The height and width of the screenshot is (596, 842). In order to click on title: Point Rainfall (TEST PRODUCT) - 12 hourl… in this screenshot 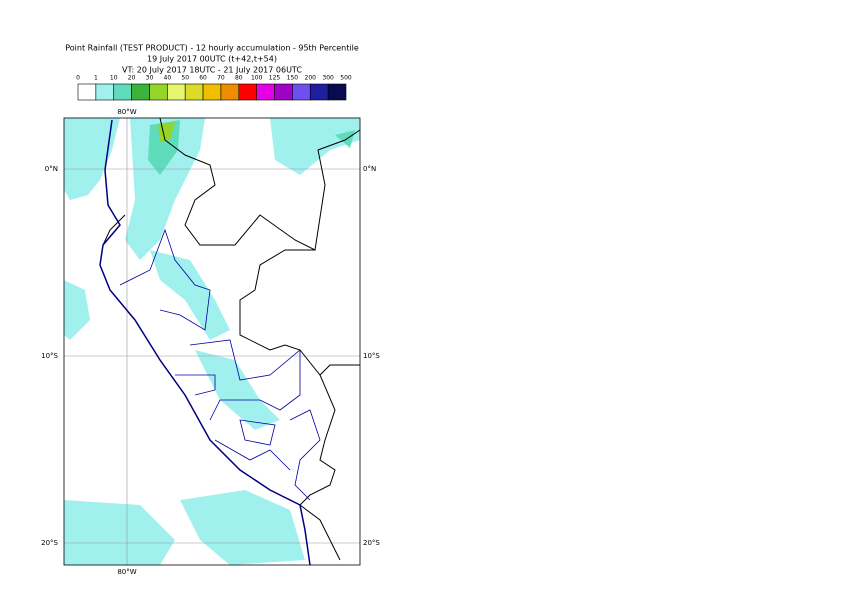, I will do `click(212, 48)`.